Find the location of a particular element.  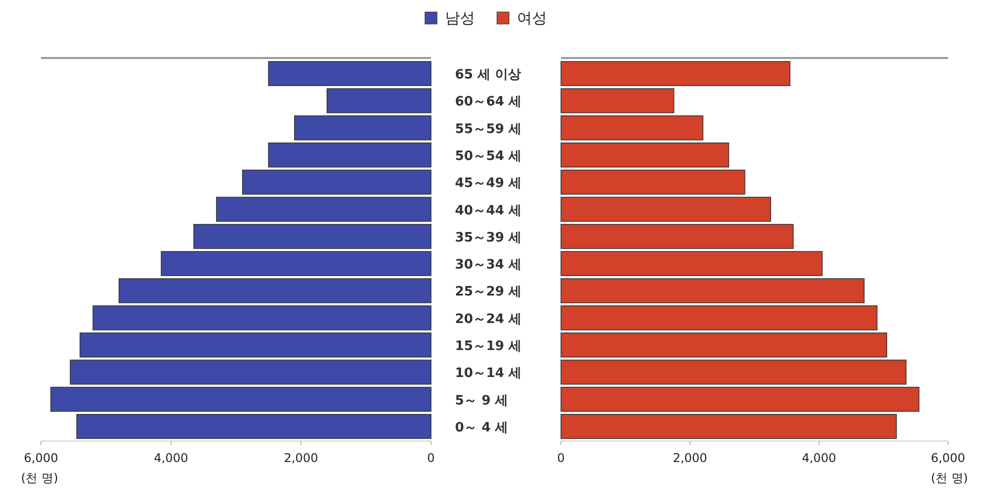

y-tick-label: 5～ 9 세 is located at coordinates (481, 400).